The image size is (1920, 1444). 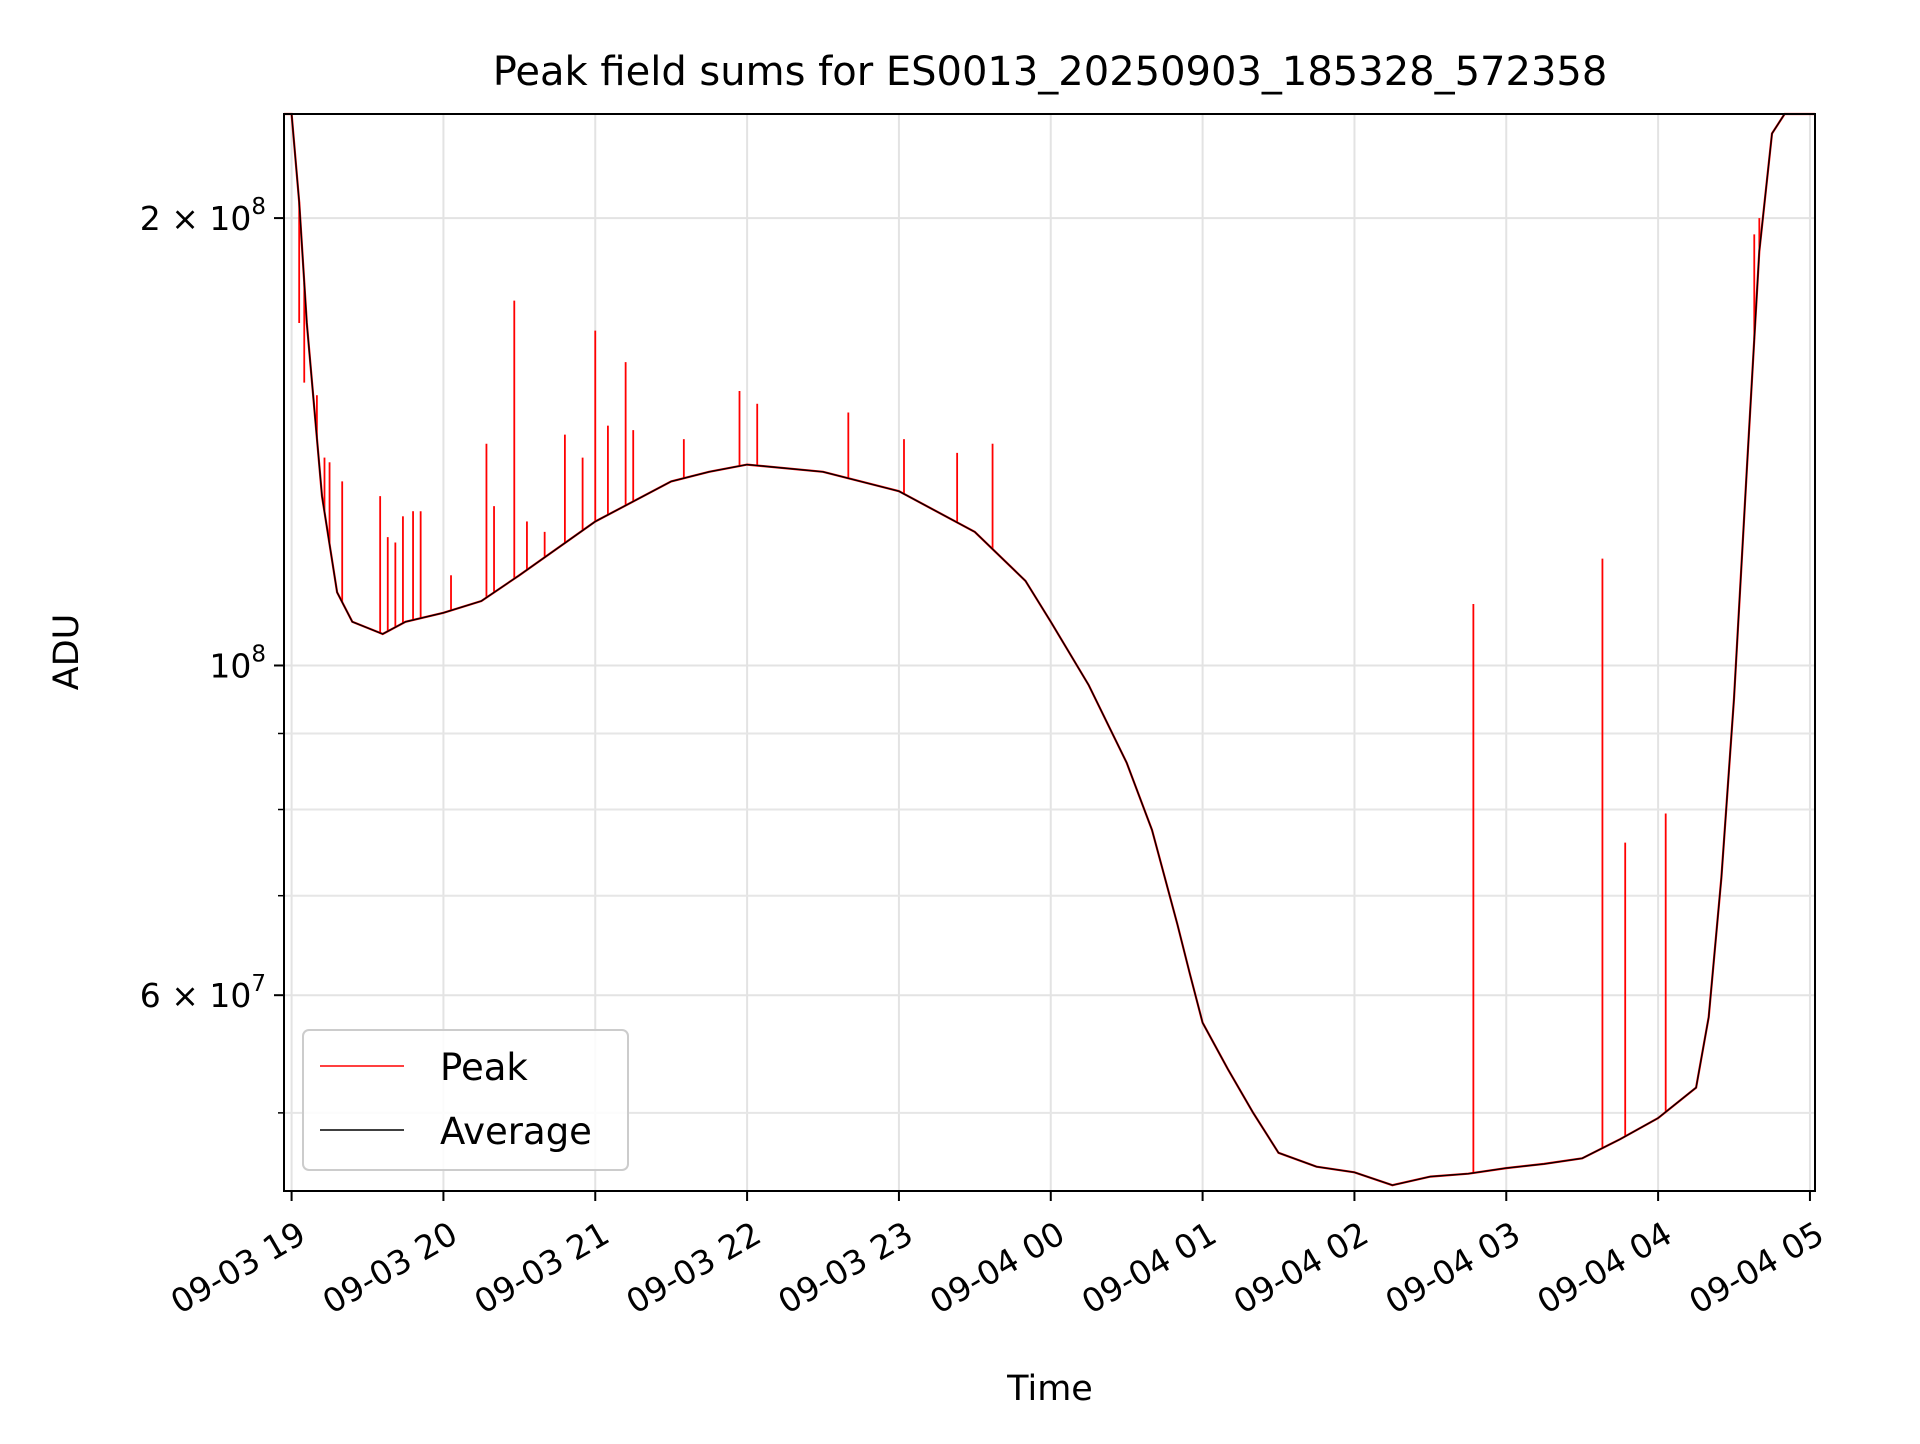 What do you see at coordinates (203, 993) in the screenshot?
I see `y-tick-label: 6 × 107` at bounding box center [203, 993].